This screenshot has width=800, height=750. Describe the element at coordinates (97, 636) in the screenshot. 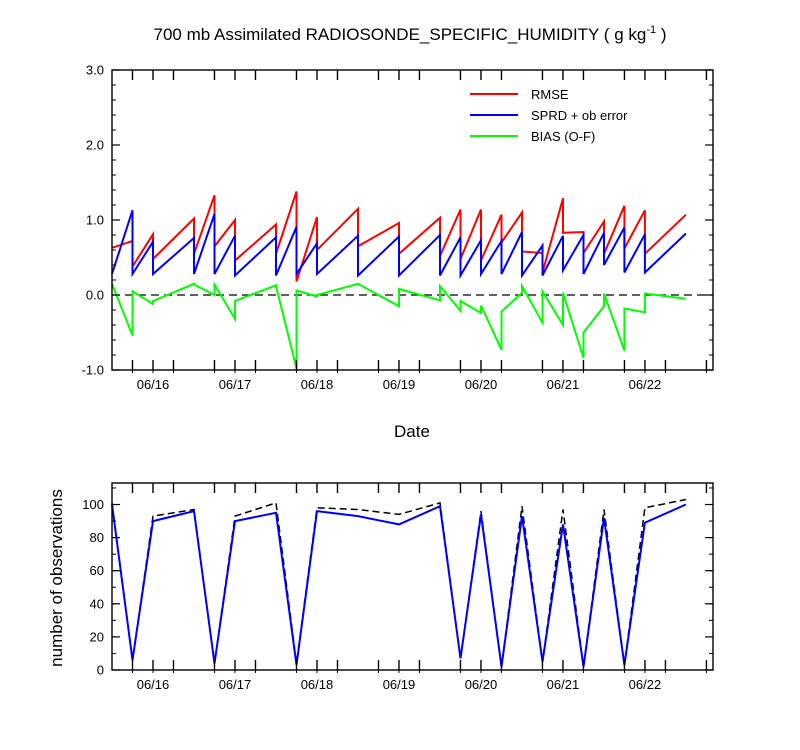

I see `bottom-y-tick-label: 20` at that location.